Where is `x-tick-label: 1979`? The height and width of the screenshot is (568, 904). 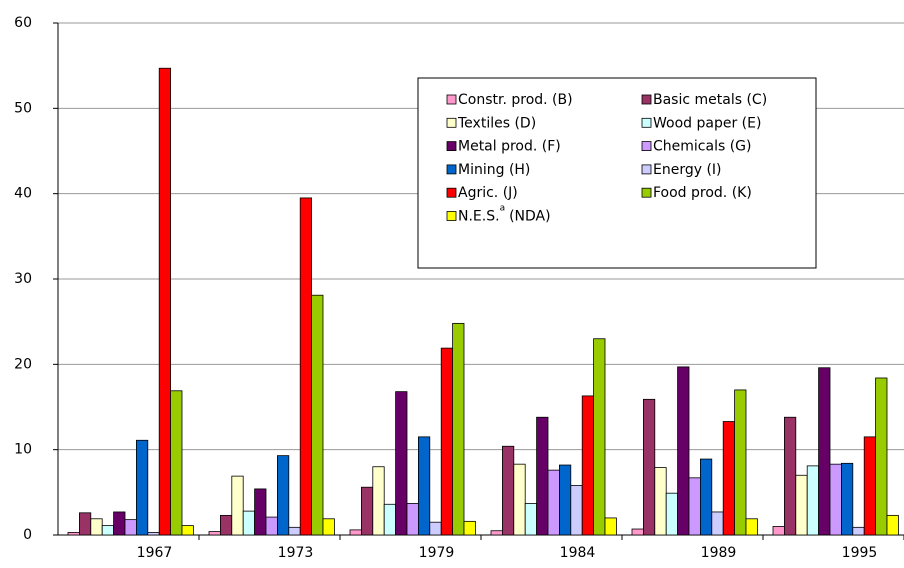
x-tick-label: 1979 is located at coordinates (437, 553).